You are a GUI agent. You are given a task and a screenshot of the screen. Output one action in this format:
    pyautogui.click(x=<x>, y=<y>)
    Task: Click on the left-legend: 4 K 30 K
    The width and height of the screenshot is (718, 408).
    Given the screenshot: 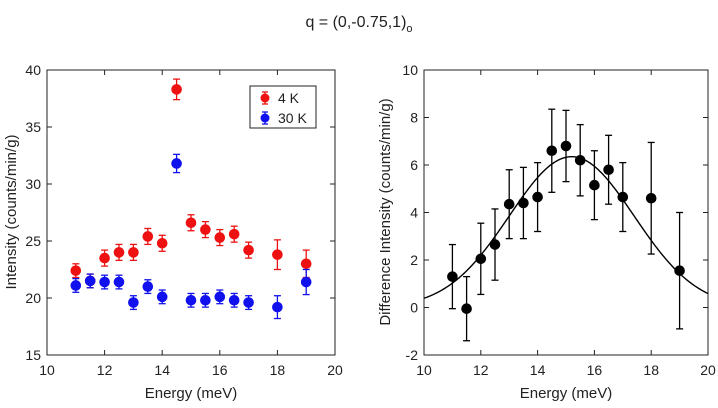 What is the action you would take?
    pyautogui.click(x=283, y=107)
    